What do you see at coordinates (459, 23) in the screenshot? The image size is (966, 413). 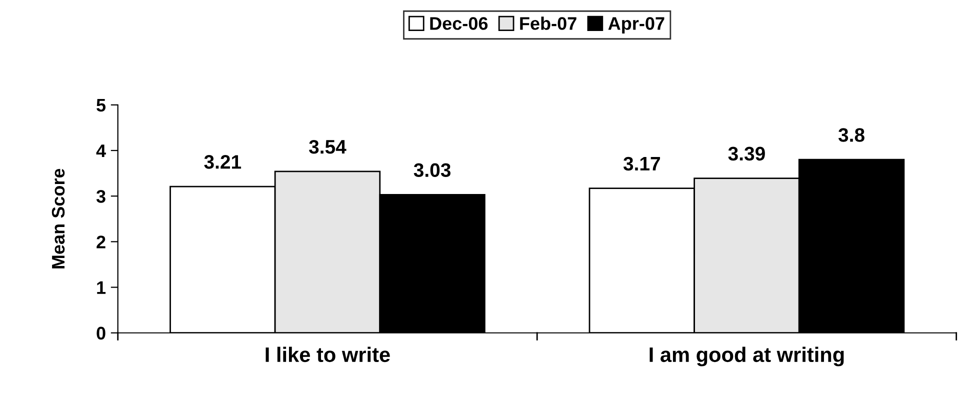 I see `legend-label: Dec-06` at bounding box center [459, 23].